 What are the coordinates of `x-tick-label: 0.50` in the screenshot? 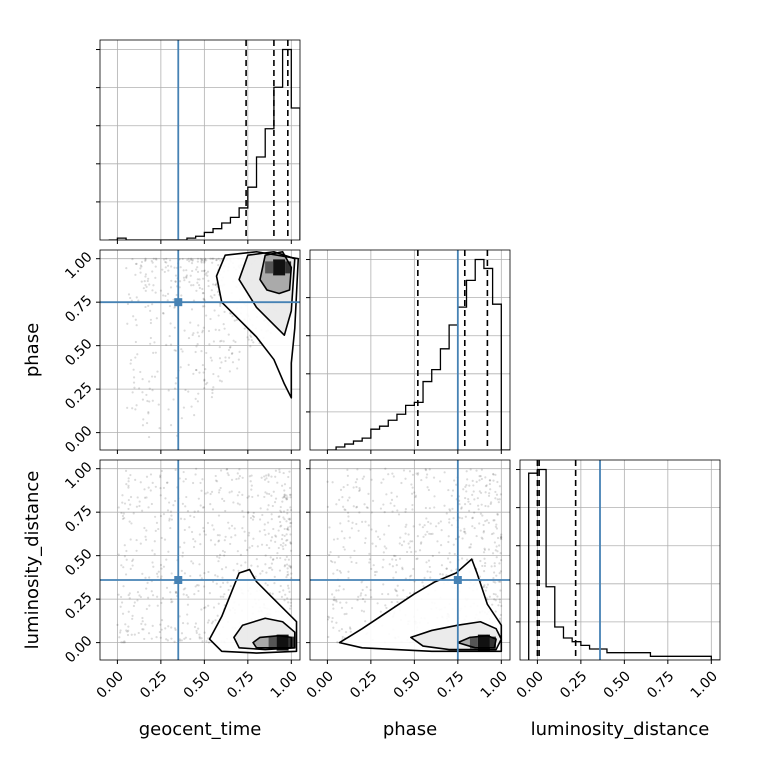 It's located at (407, 684).